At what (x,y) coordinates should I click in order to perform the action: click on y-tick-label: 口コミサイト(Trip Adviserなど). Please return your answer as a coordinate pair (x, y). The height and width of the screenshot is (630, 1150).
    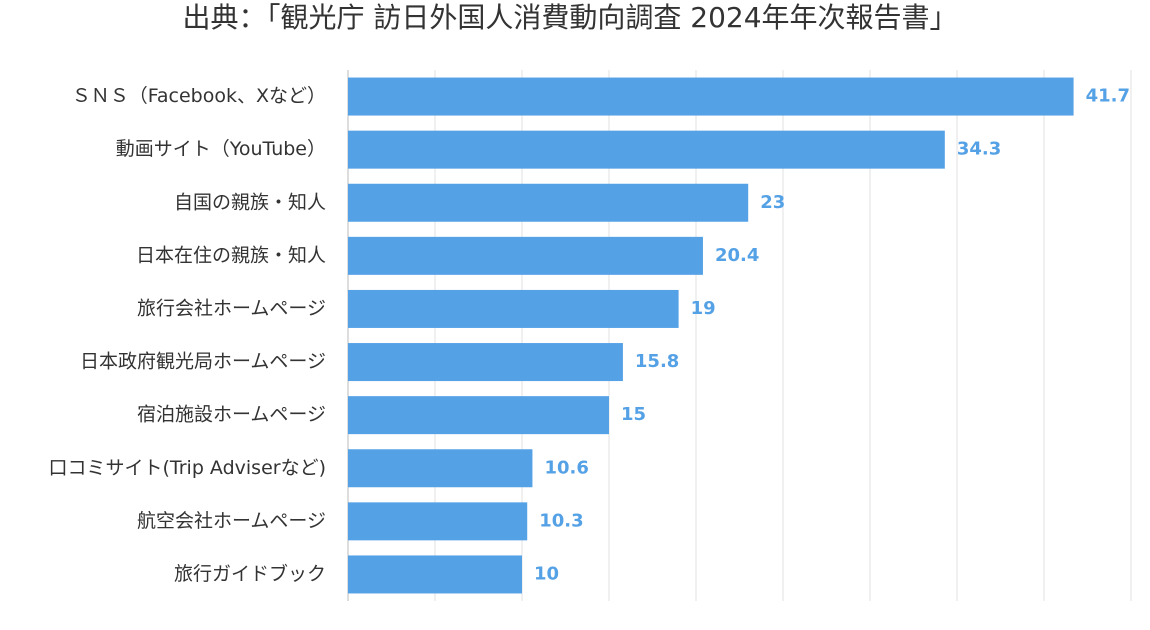
    Looking at the image, I should click on (187, 468).